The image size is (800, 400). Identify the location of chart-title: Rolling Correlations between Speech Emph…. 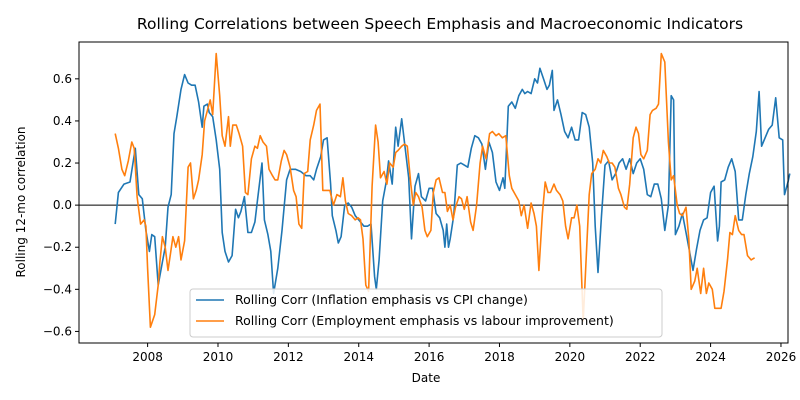
(440, 24).